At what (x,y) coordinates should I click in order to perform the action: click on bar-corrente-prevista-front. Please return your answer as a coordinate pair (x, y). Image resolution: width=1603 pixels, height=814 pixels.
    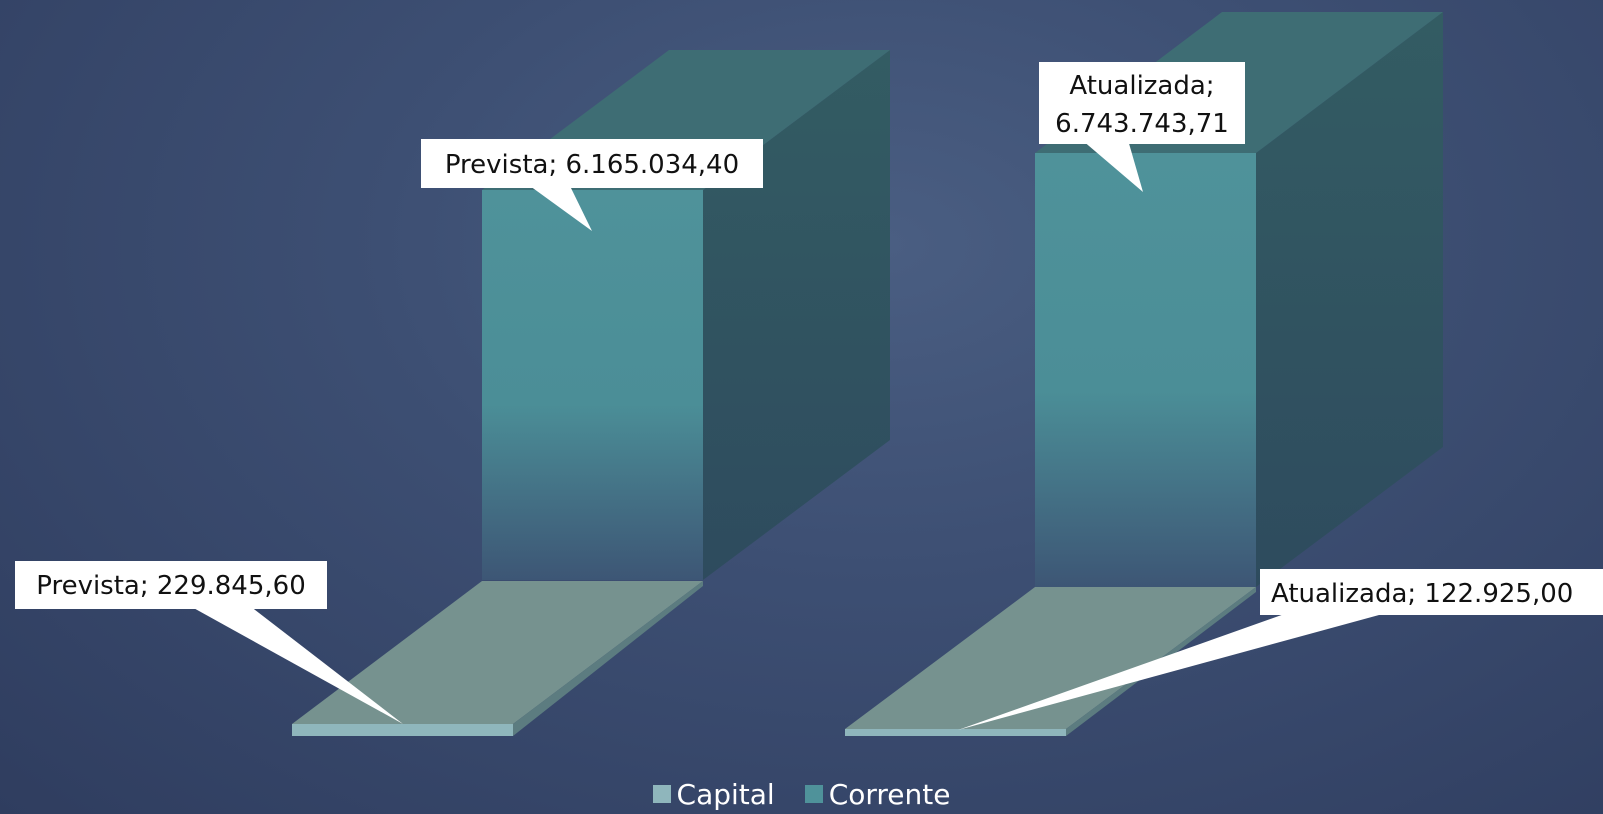
    Looking at the image, I should click on (592, 385).